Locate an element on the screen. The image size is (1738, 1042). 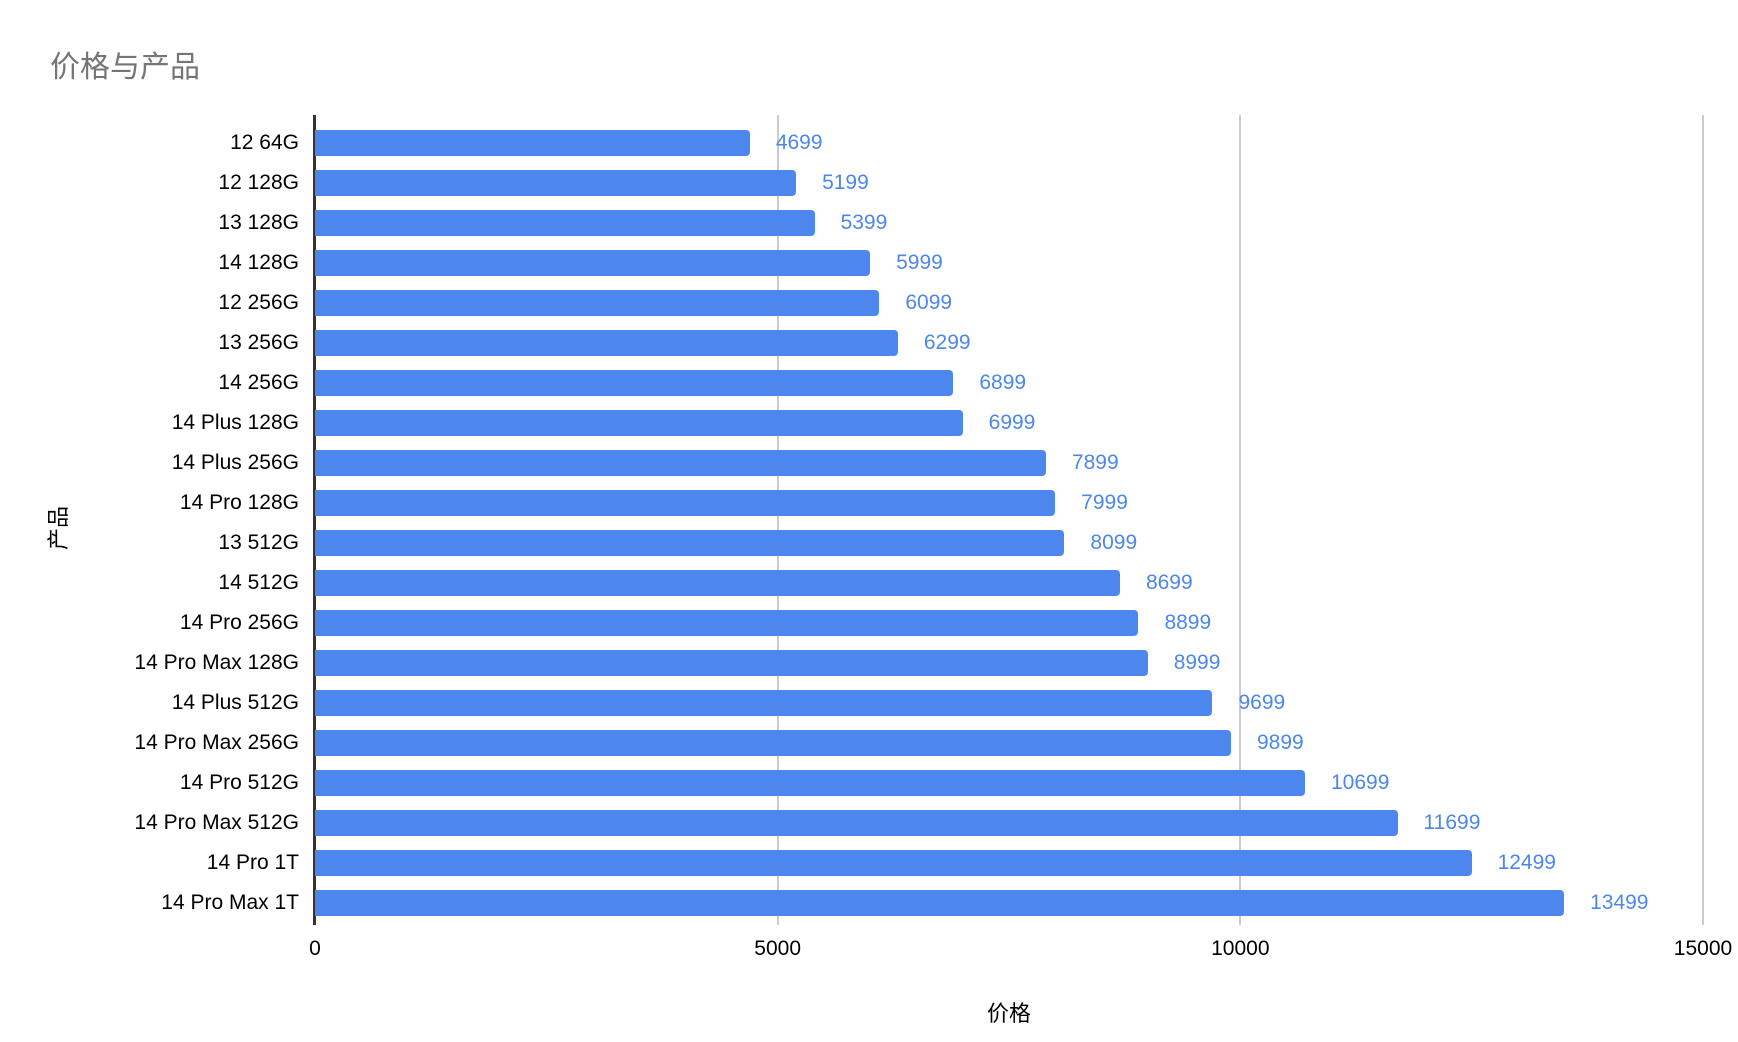
bar-14-pro-max-128g is located at coordinates (731, 663).